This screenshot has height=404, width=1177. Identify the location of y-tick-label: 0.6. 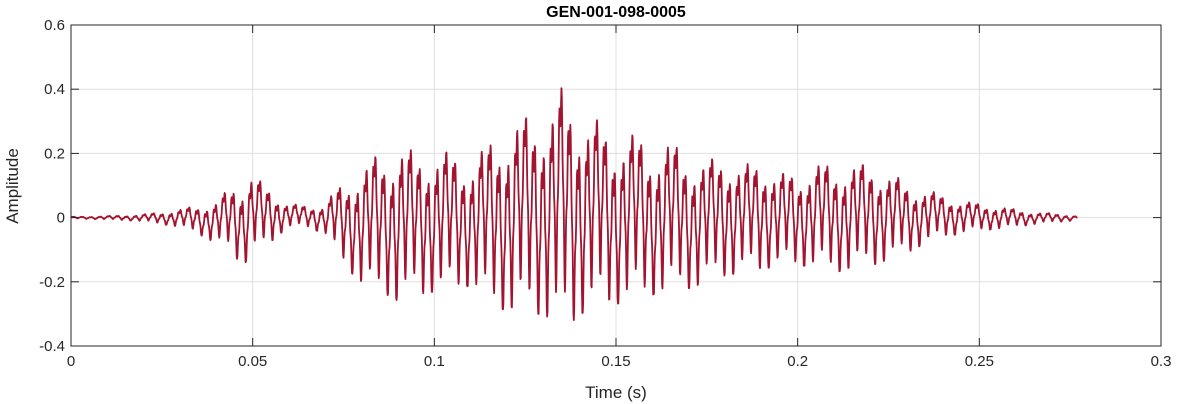
(54, 25).